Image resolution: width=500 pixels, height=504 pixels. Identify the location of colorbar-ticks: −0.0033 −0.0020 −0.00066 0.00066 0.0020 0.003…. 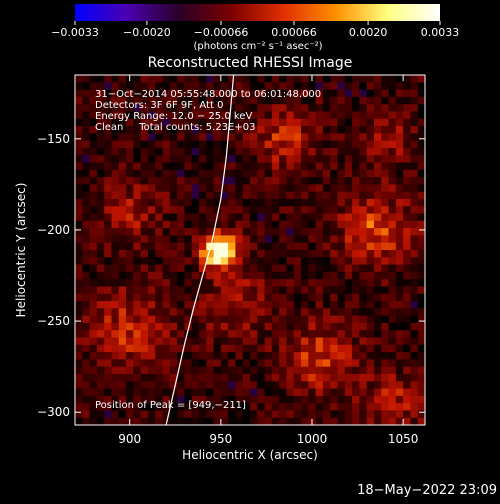
(255, 30).